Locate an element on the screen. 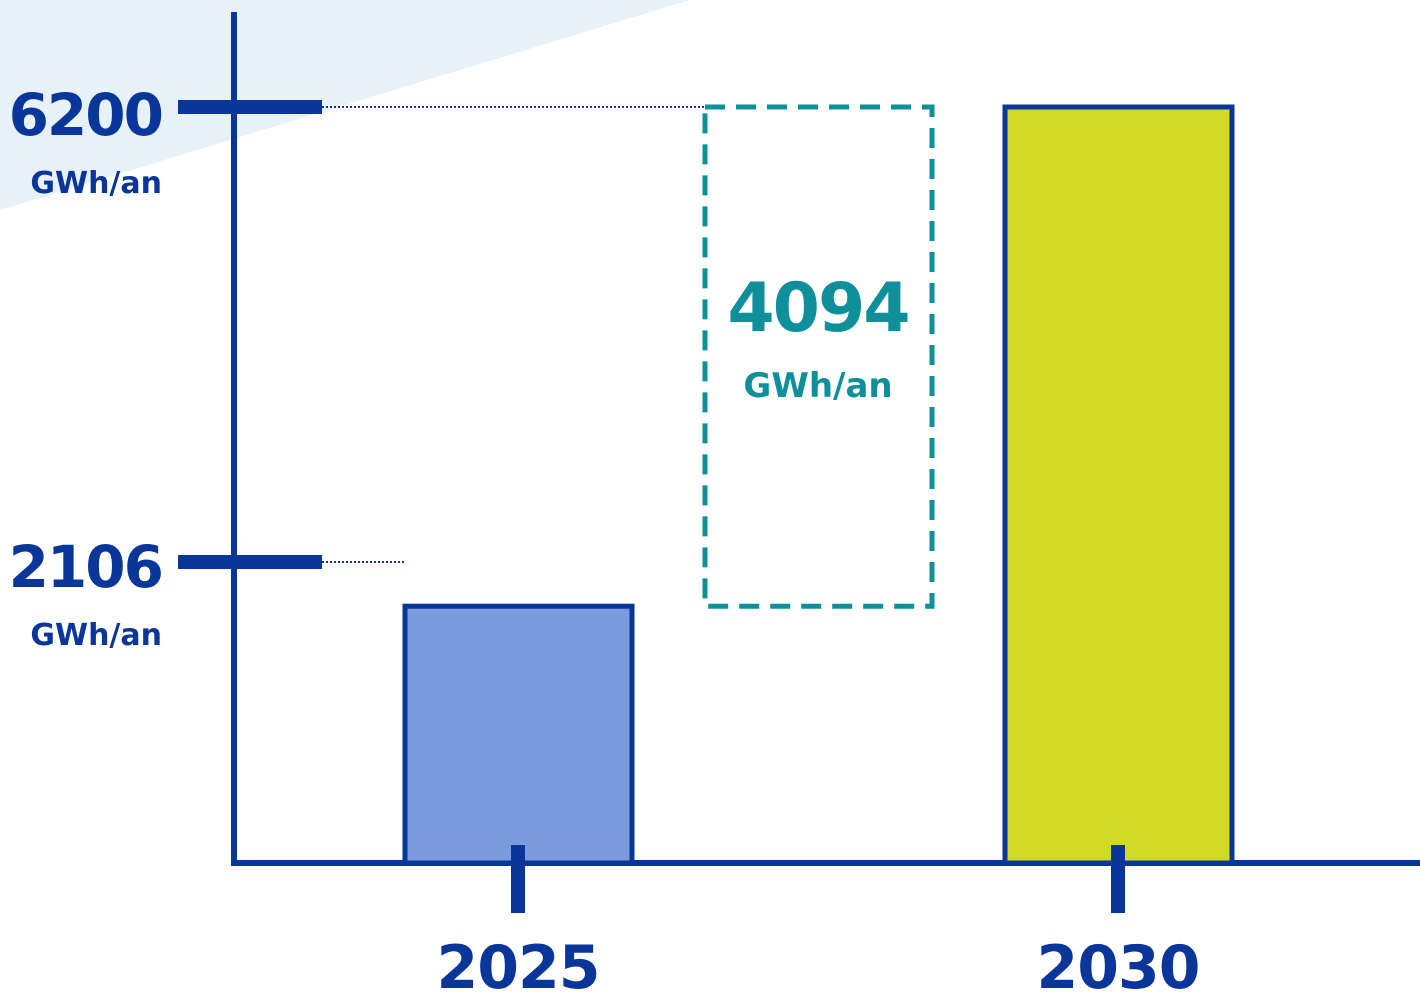 The height and width of the screenshot is (992, 1420). bar-2025 is located at coordinates (518, 734).